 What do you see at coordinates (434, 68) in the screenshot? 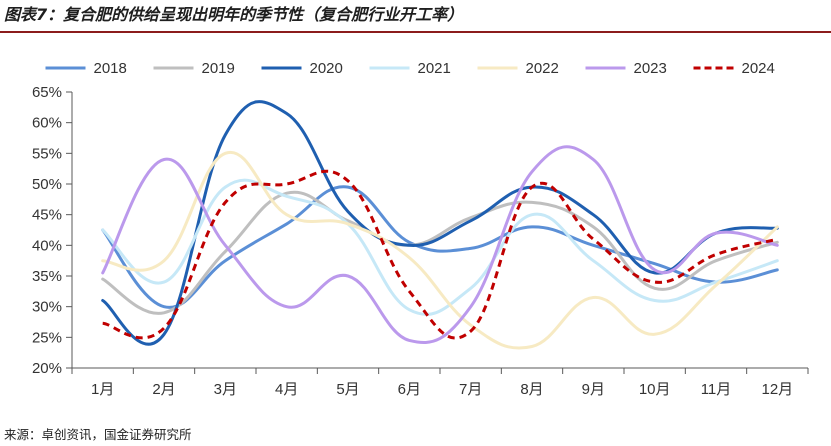
I see `legend-label: 2021` at bounding box center [434, 68].